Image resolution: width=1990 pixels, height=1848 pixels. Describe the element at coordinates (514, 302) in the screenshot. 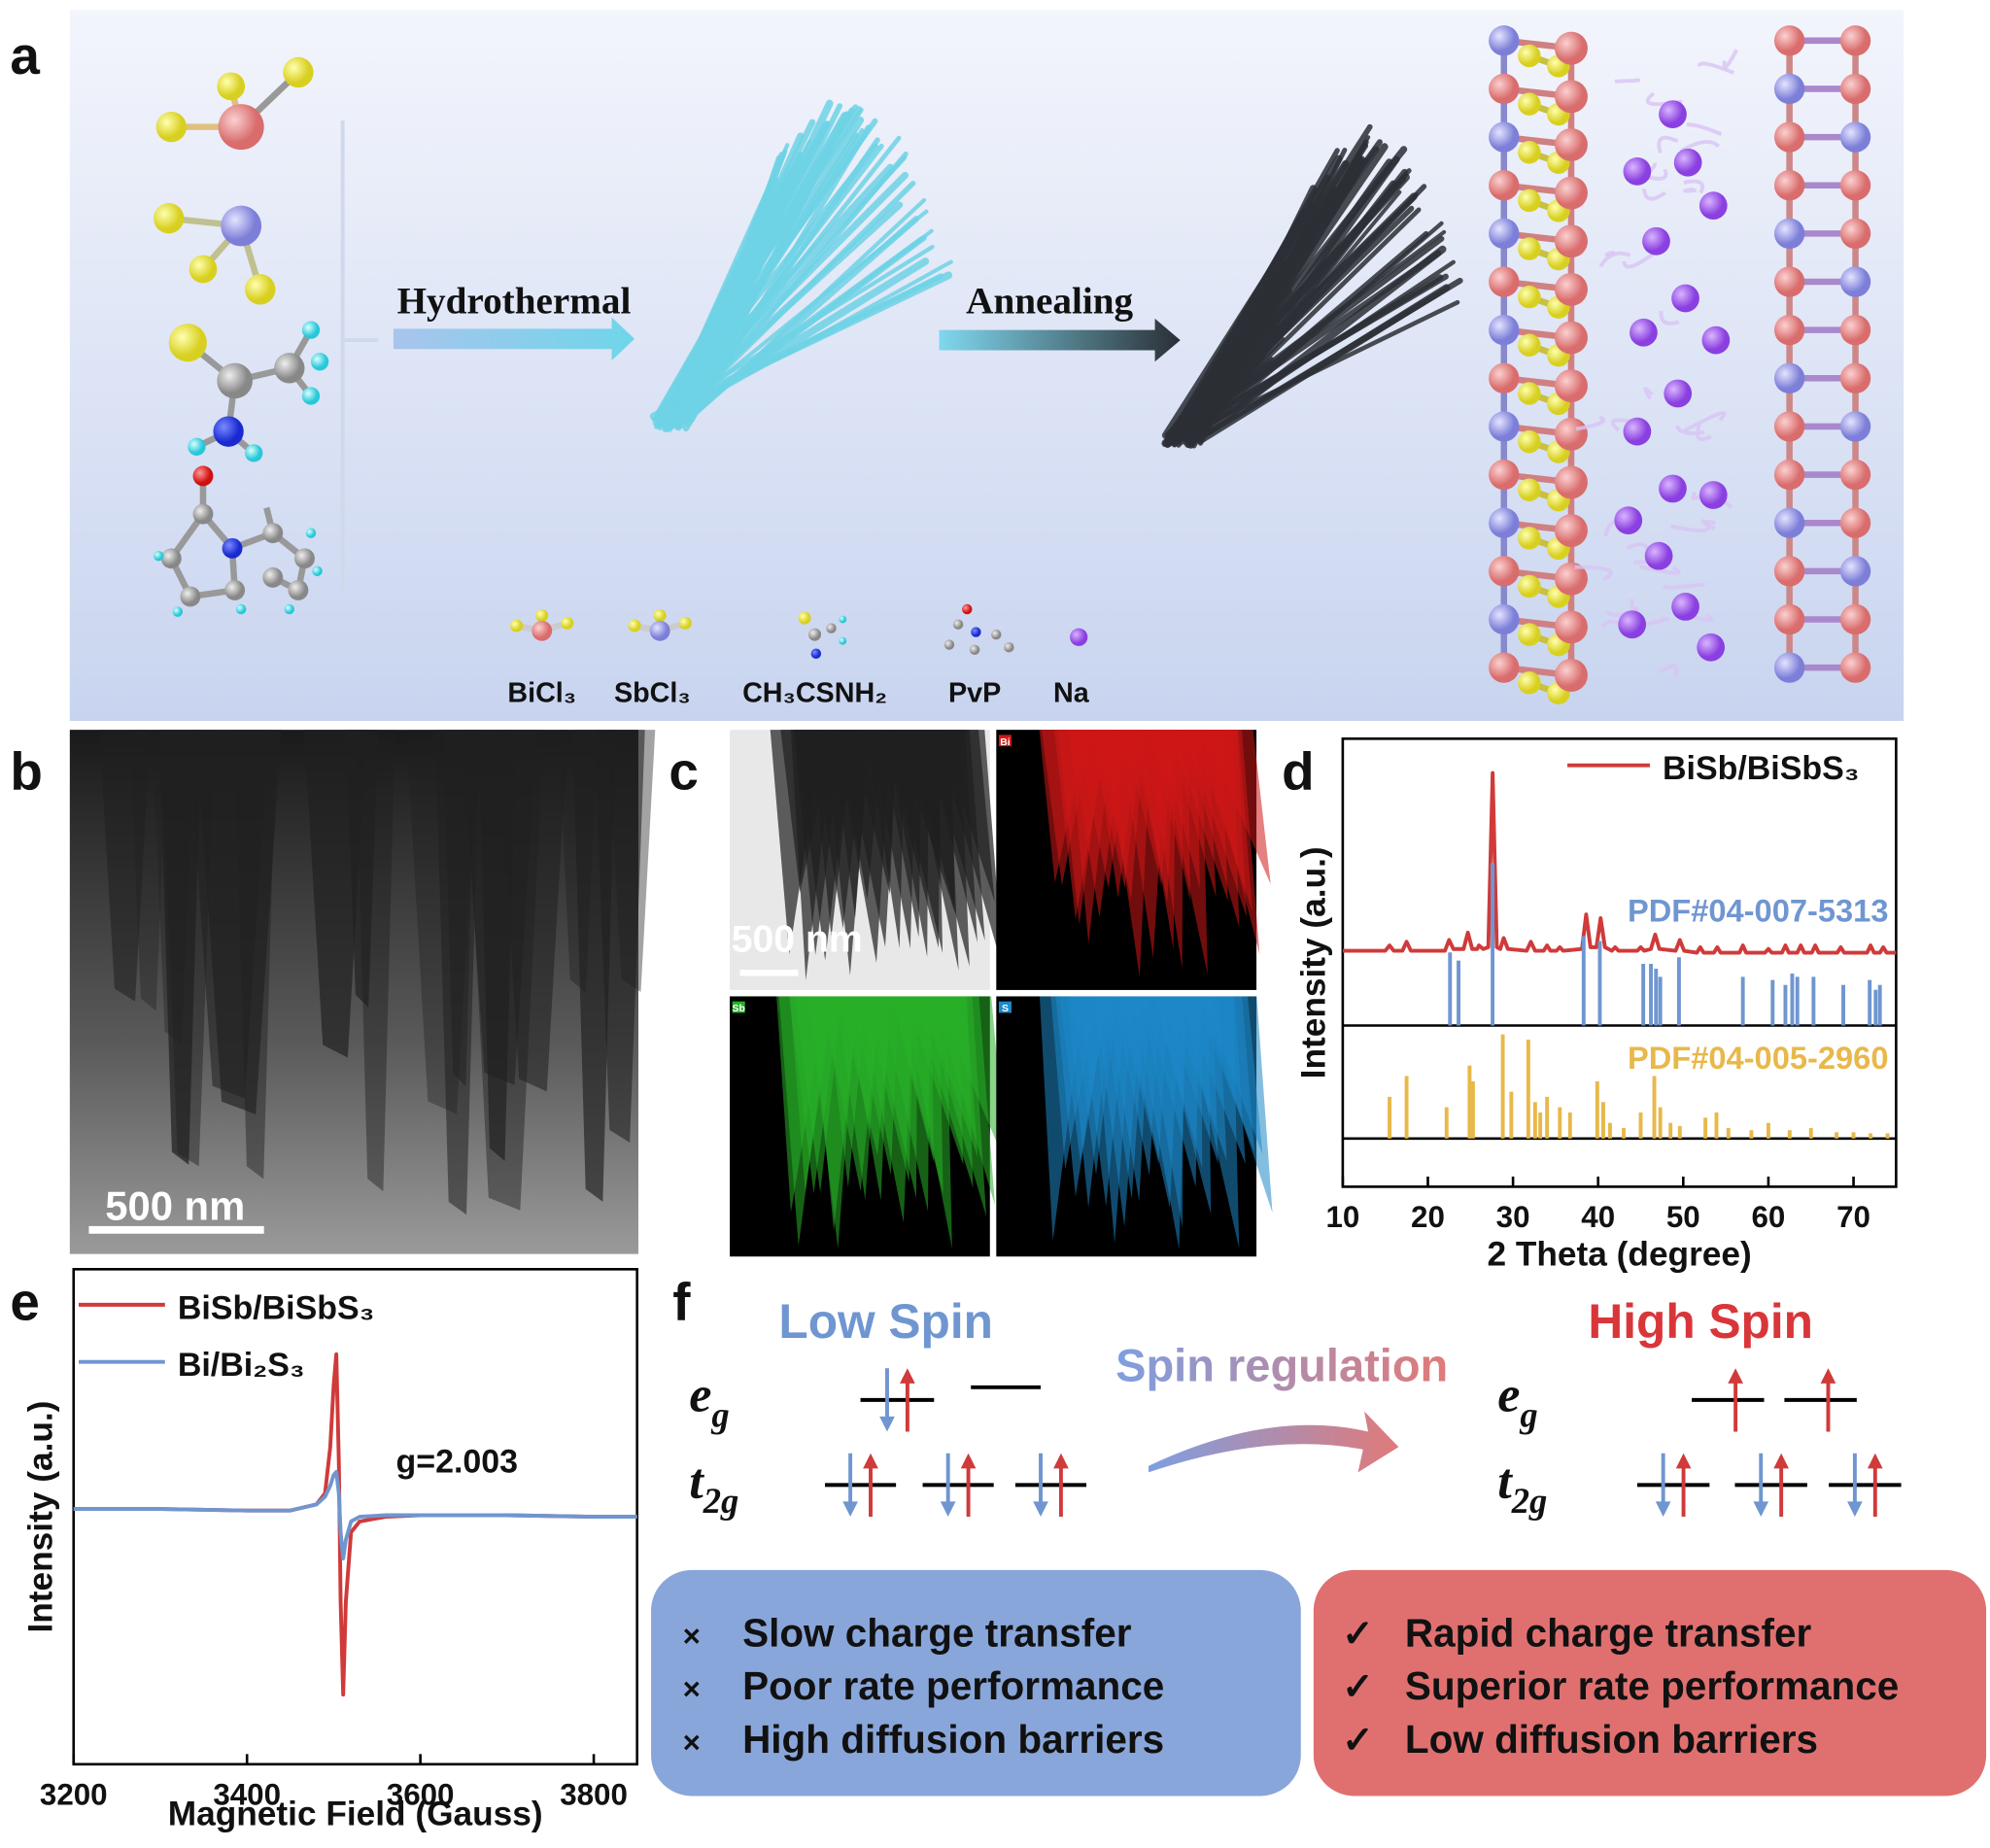

I see `step-label: Hydrothermal` at that location.